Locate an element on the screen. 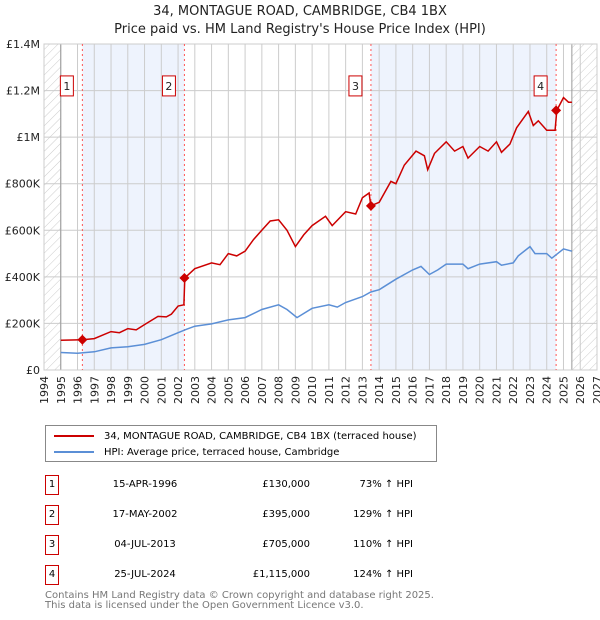 Image resolution: width=600 pixels, height=620 pixels. sale-number: 4 is located at coordinates (52, 575).